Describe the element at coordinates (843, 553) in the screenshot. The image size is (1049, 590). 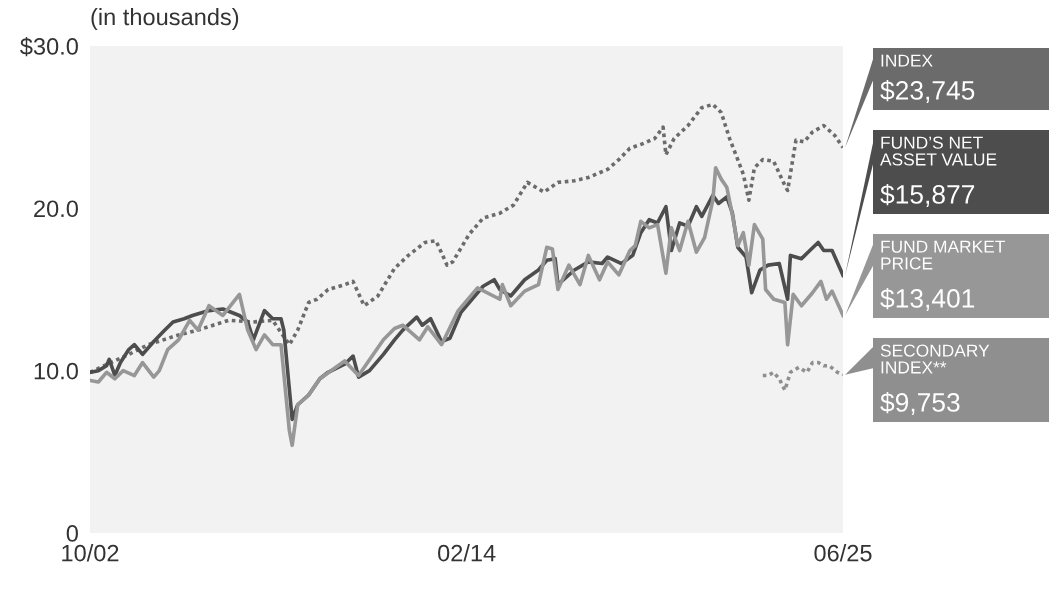
I see `x-tick-label: 06/25` at that location.